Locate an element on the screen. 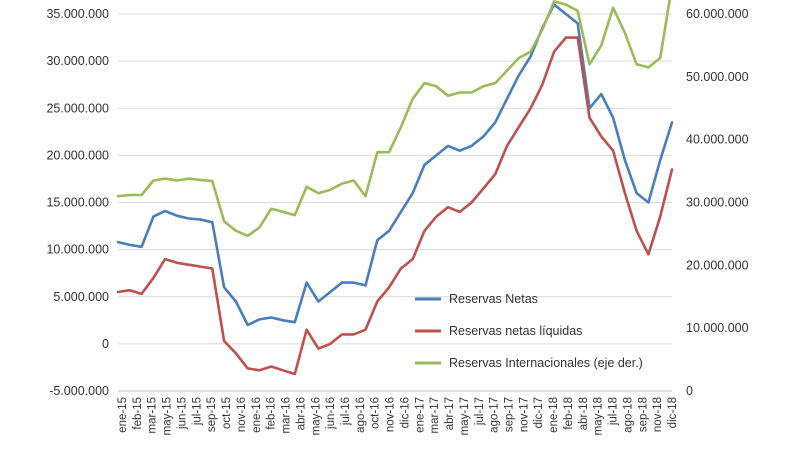 Image resolution: width=800 pixels, height=450 pixels. right-y-tick-label: 0 is located at coordinates (689, 391).